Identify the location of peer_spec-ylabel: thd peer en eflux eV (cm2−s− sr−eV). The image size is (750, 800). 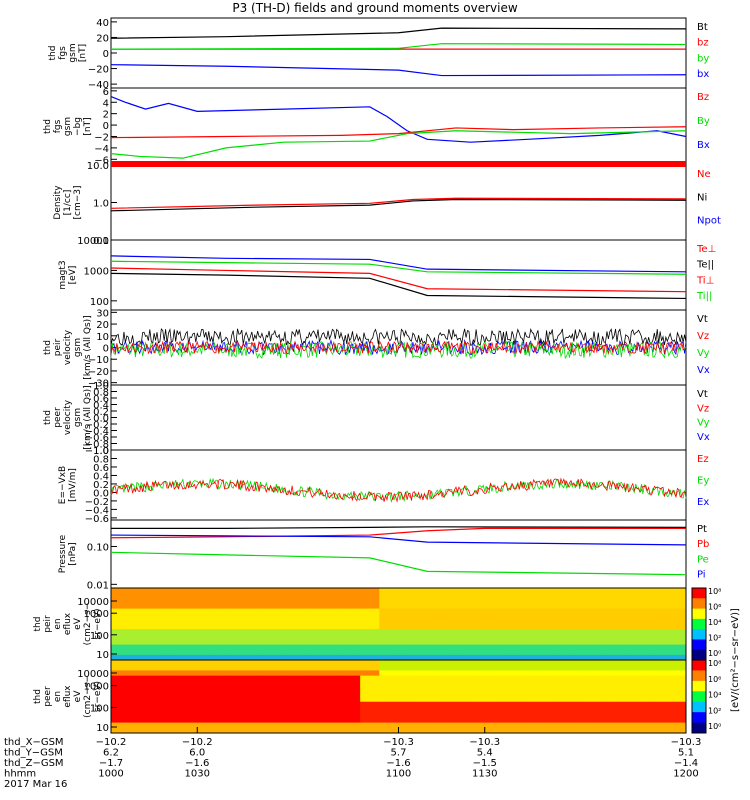
(68, 696).